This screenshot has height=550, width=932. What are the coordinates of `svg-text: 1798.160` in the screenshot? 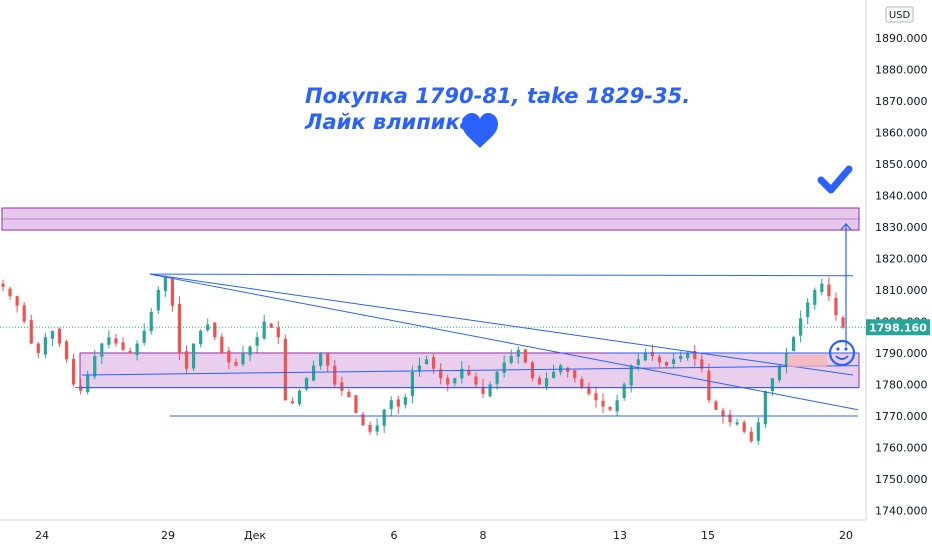 It's located at (898, 327).